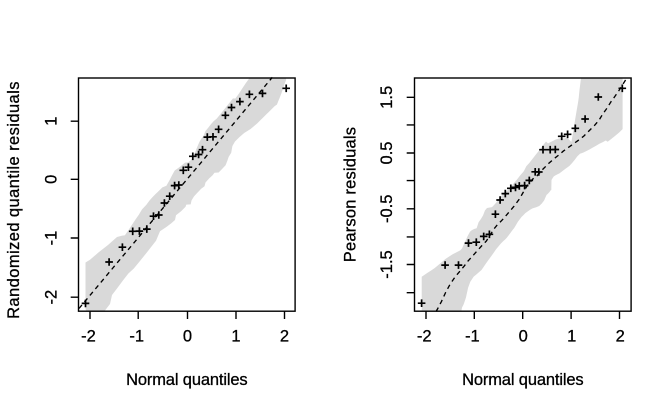  Describe the element at coordinates (387, 97) in the screenshot. I see `svg-text: 1.5` at that location.